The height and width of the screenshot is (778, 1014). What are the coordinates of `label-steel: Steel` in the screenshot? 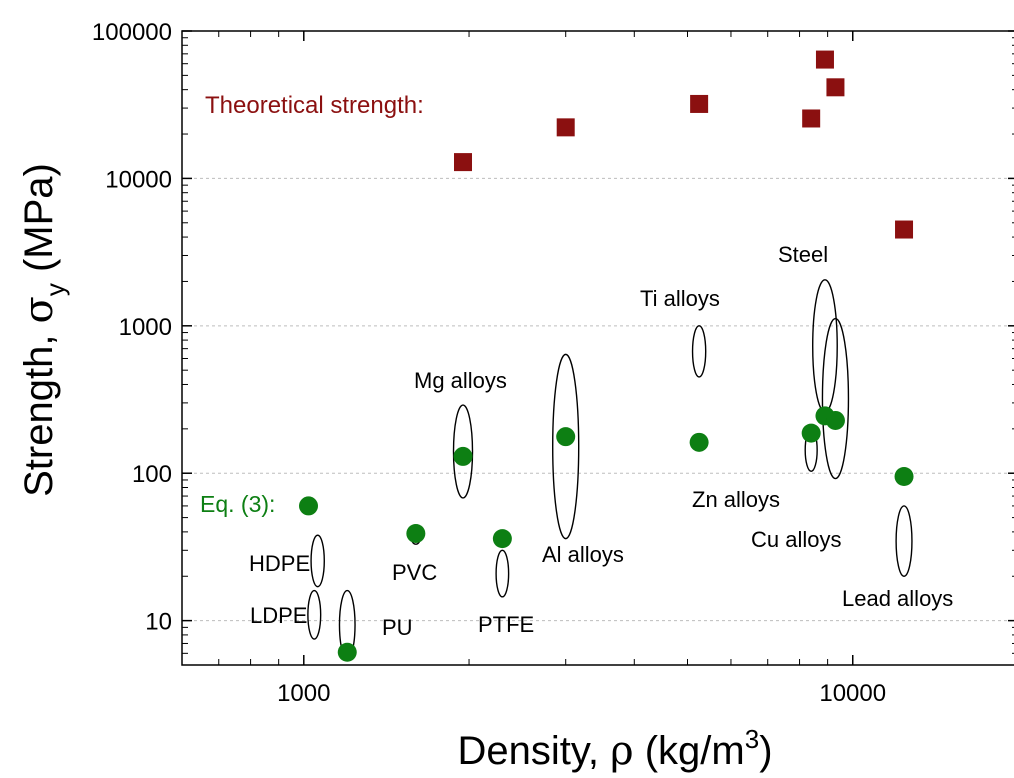 It's located at (803, 254).